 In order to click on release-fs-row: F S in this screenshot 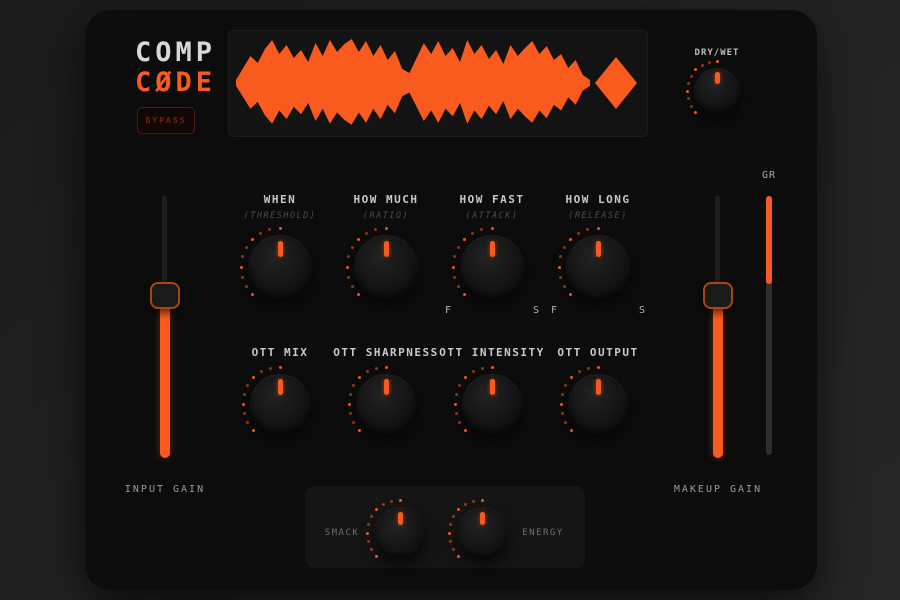, I will do `click(598, 310)`.